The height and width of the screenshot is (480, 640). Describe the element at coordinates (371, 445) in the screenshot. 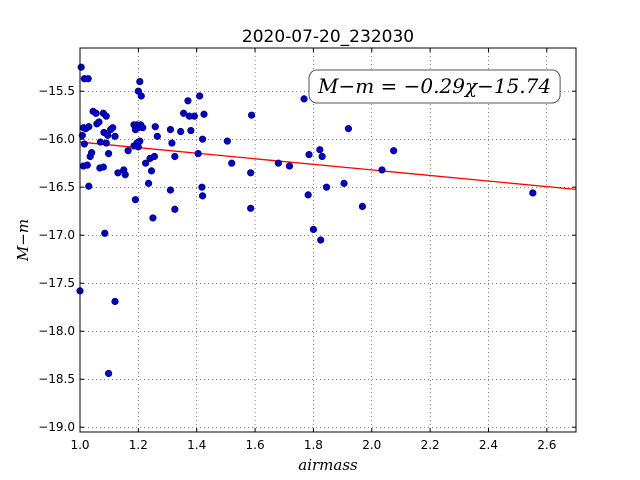

I see `x-tick-label: 2.0` at that location.